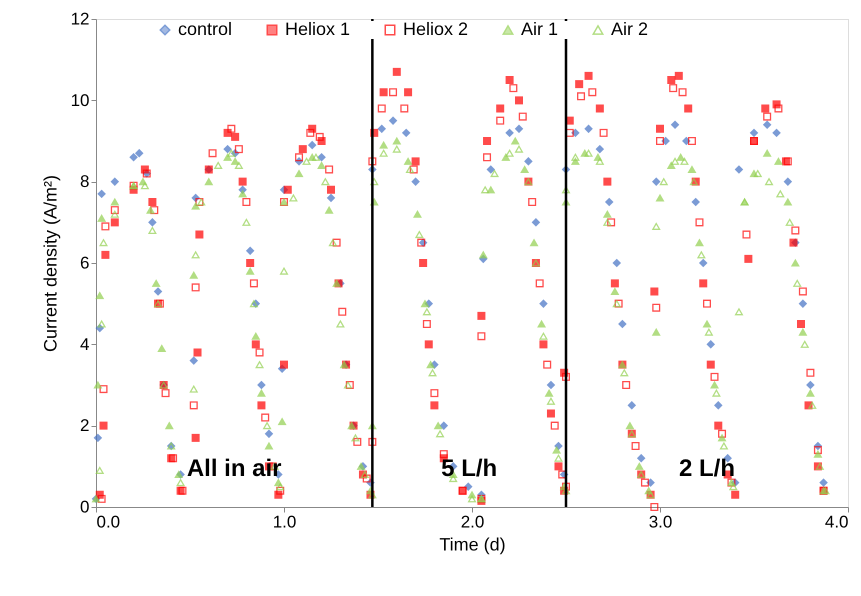 This screenshot has width=861, height=596. I want to click on y-tick-label: 6, so click(85, 263).